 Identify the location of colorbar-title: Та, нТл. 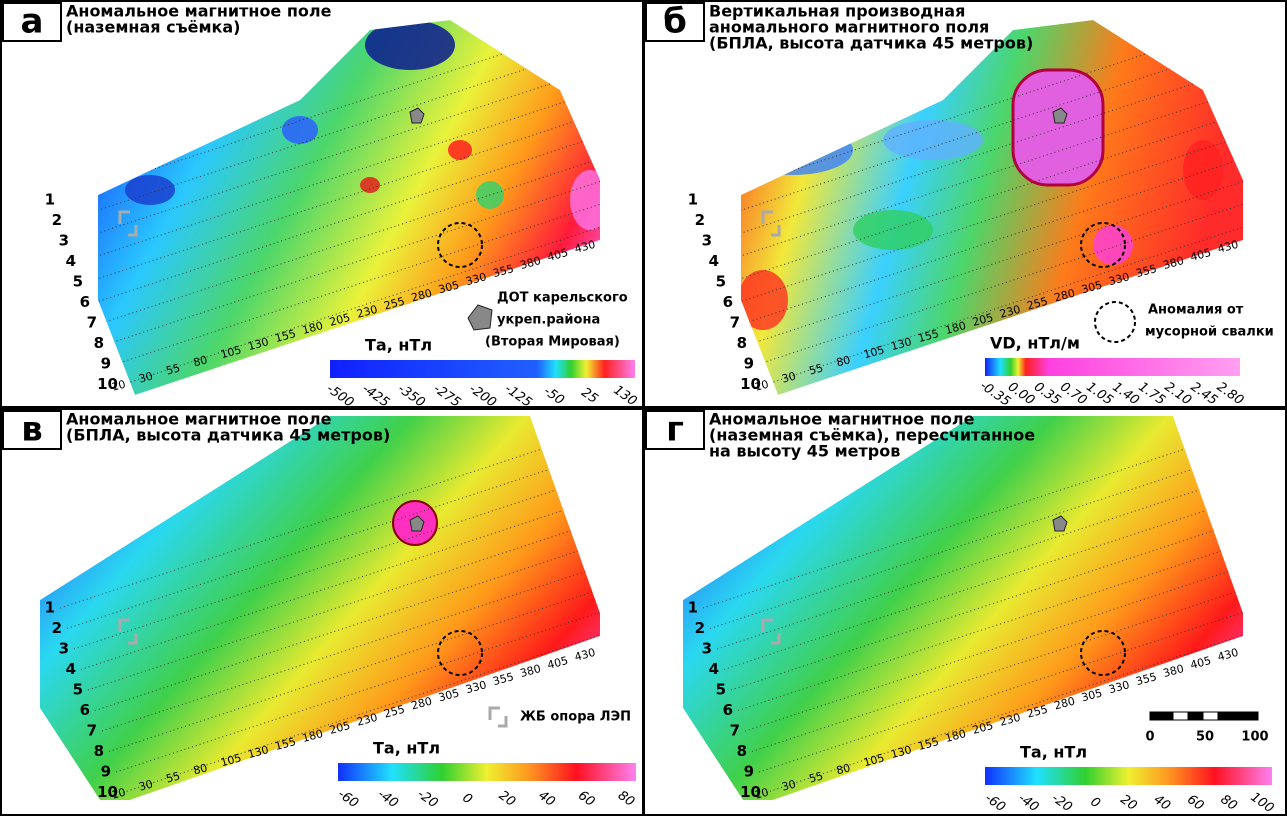
(406, 748).